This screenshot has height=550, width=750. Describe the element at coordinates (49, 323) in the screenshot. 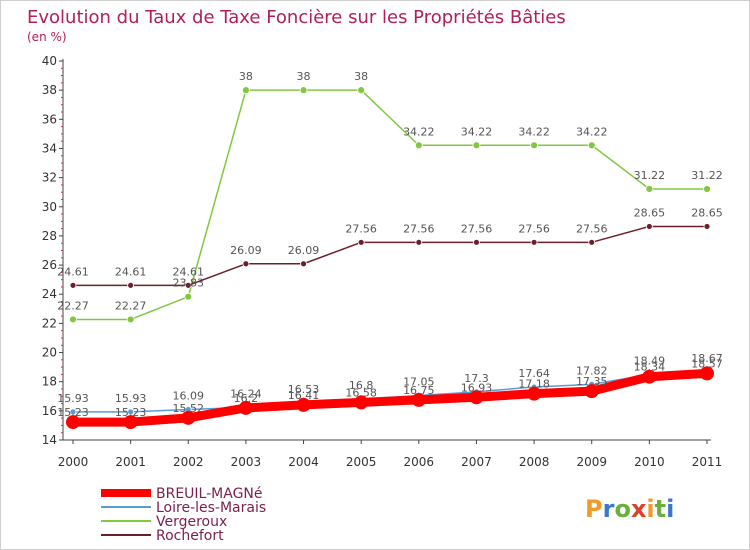

I see `y-tick-label: 22` at that location.